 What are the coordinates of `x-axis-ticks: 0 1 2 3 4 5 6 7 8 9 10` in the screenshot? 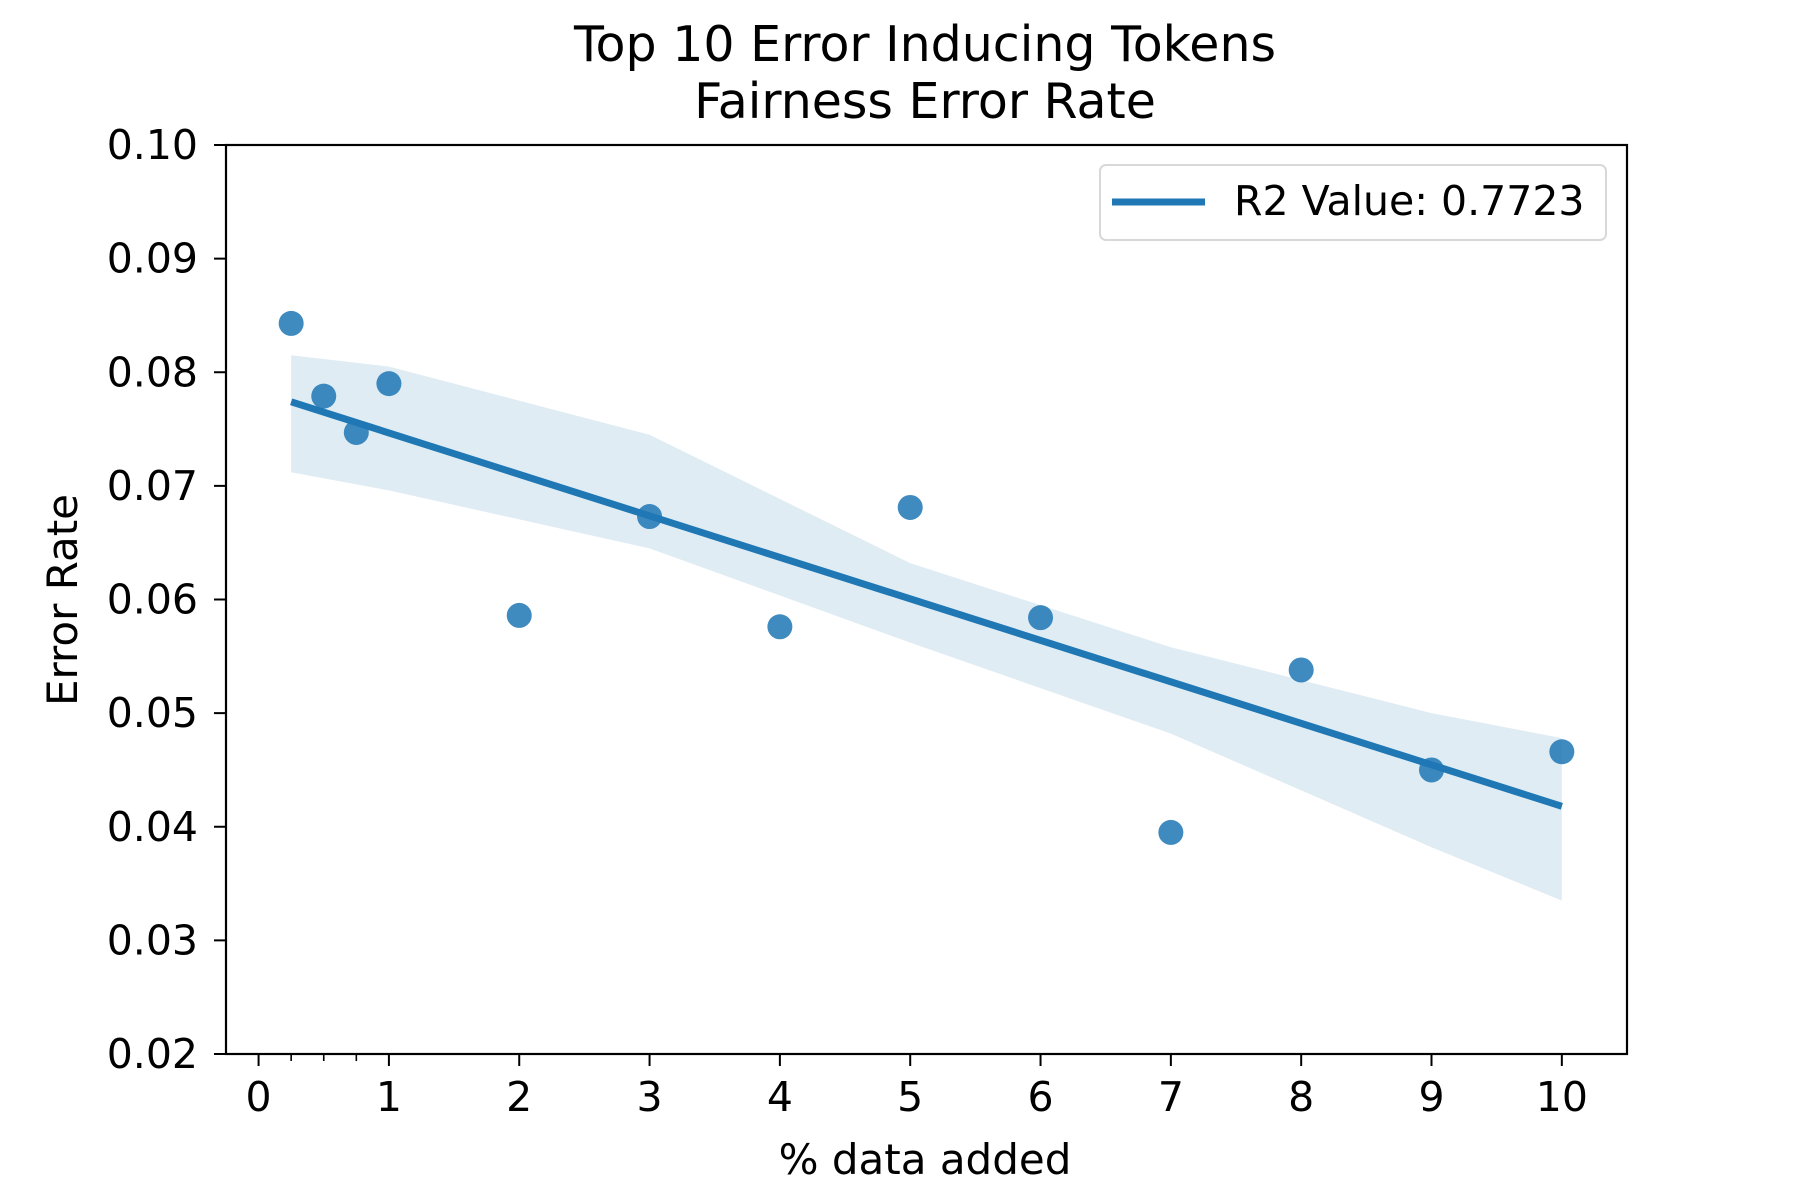 It's located at (917, 1087).